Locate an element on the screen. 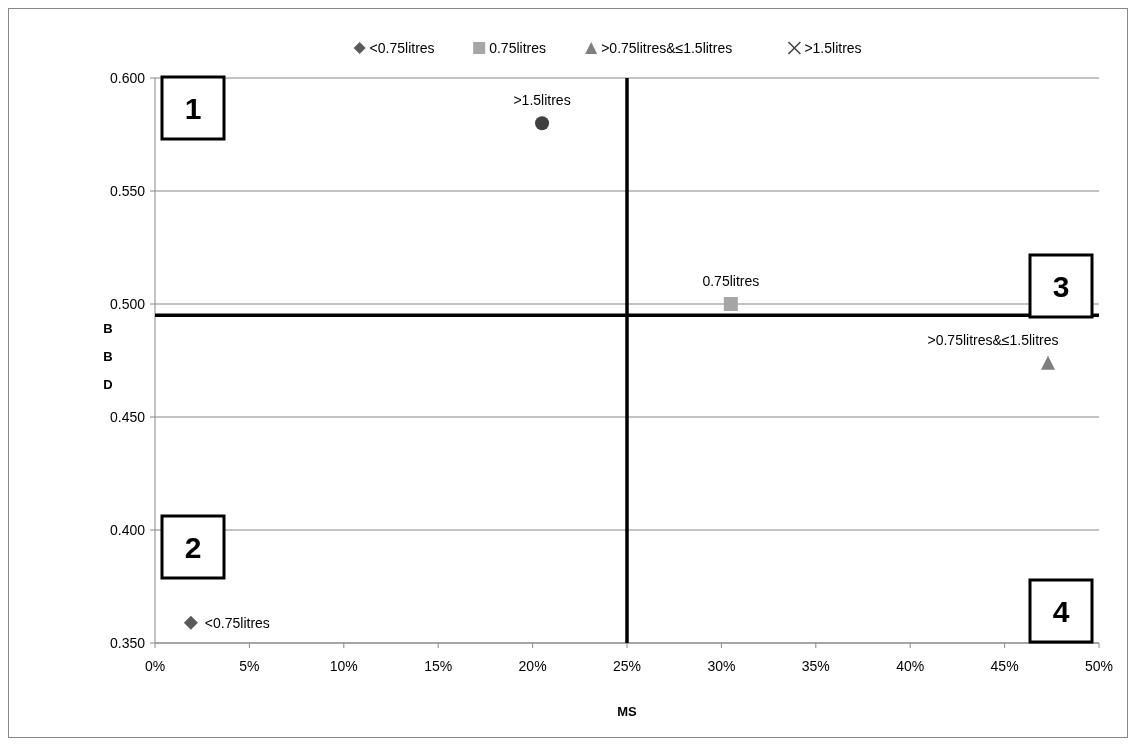 The image size is (1138, 747). legend-label: <0.75litres is located at coordinates (402, 47).